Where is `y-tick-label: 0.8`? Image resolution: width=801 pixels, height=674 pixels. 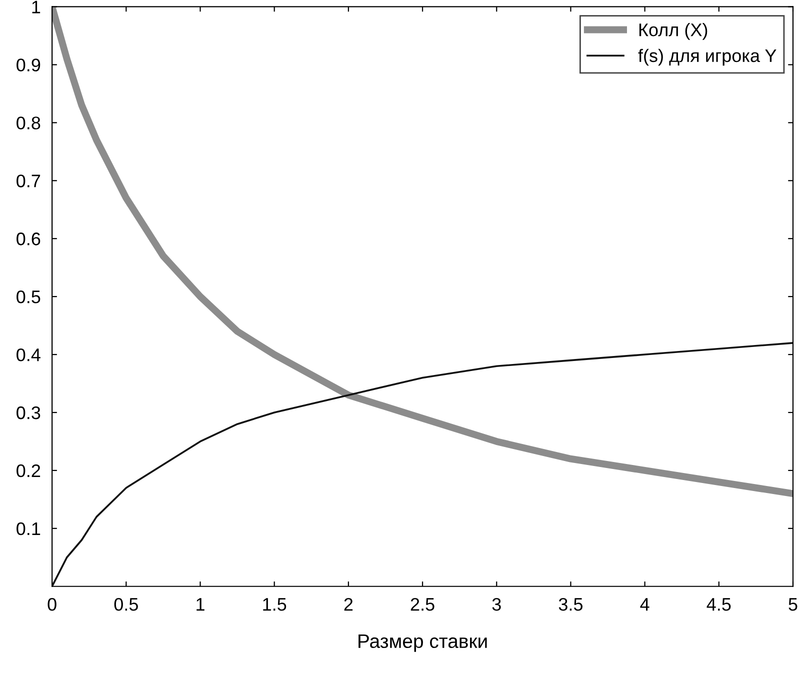 y-tick-label: 0.8 is located at coordinates (28, 123).